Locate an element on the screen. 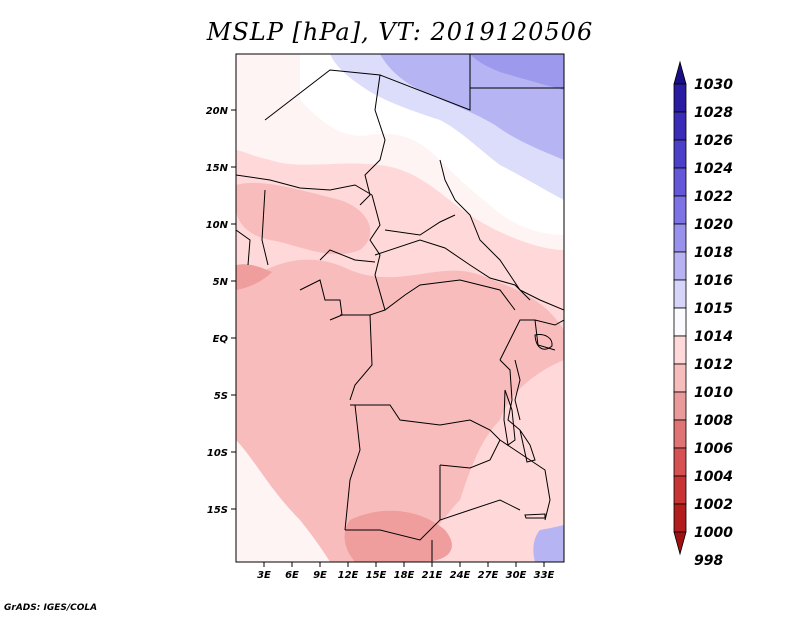  lat-label: 15N is located at coordinates (217, 168).